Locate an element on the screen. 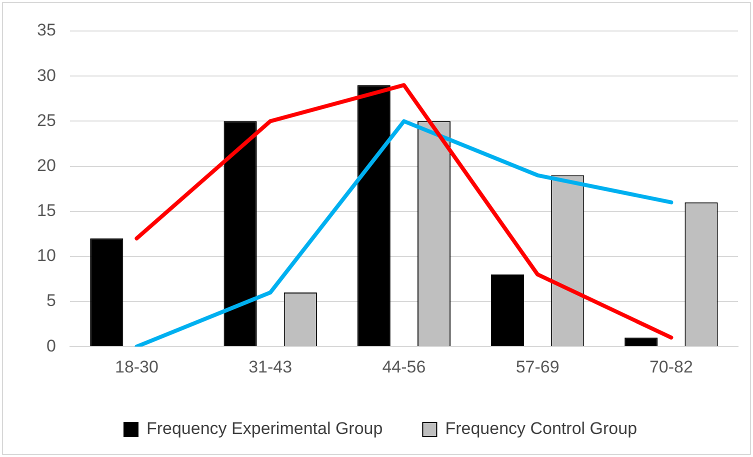  y-tick-label: 30 is located at coordinates (46, 75).